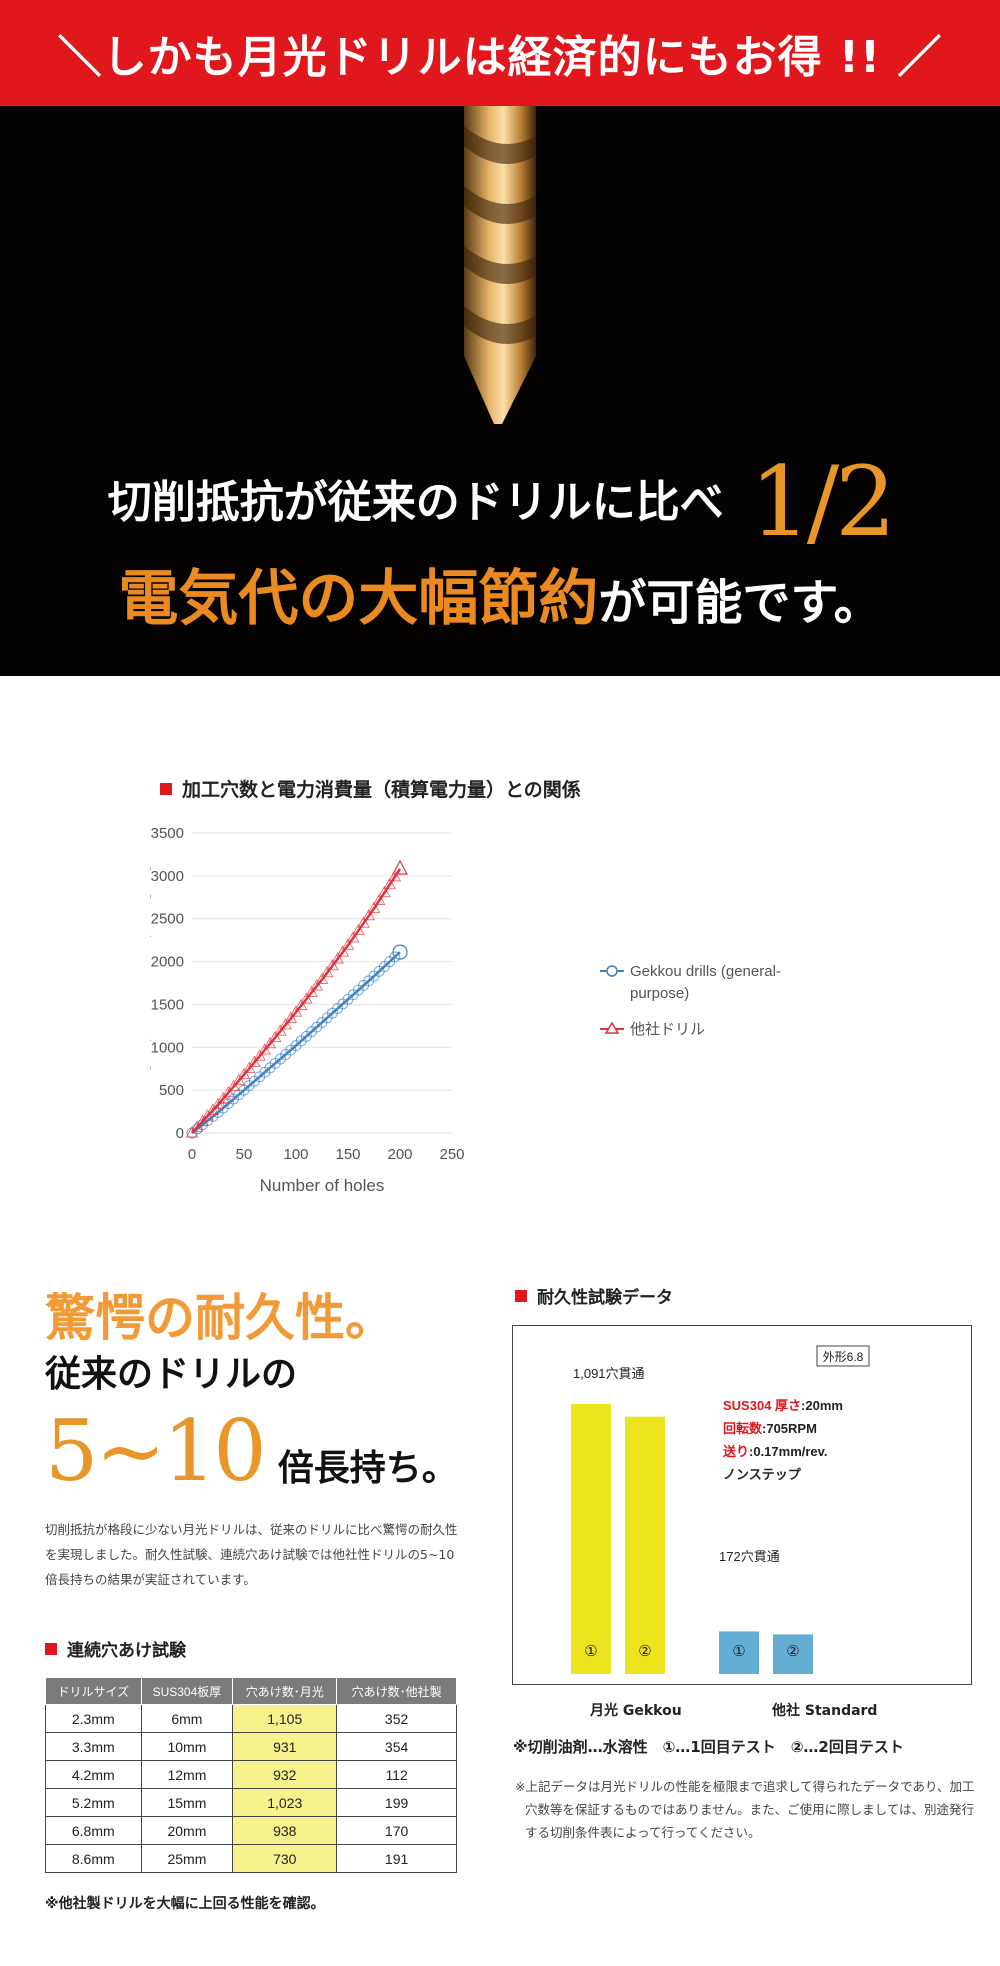 This screenshot has height=1966, width=1000. What do you see at coordinates (396, 1691) in the screenshot?
I see `table-header: 穴あけ数･他社製` at bounding box center [396, 1691].